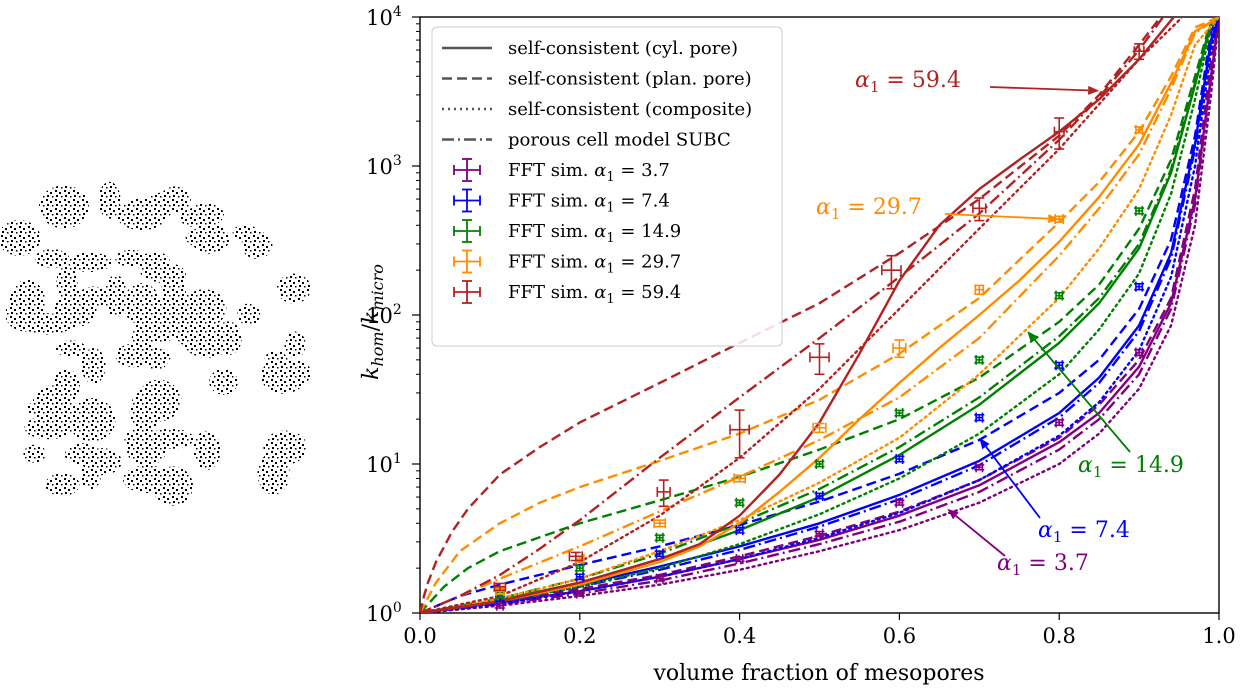 The image size is (1257, 691). Describe the element at coordinates (397, 161) in the screenshot. I see `y-tick-exp: 3` at that location.